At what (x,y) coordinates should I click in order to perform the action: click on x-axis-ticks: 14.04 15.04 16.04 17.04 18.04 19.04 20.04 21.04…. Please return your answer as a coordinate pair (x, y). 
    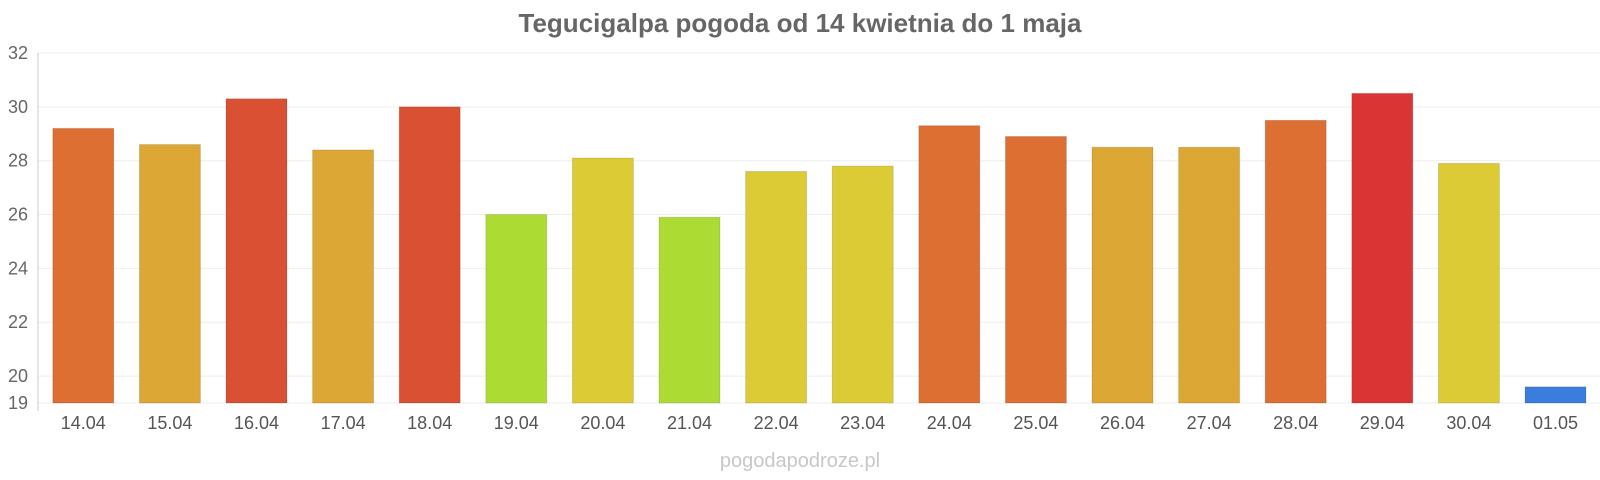
    Looking at the image, I should click on (819, 423).